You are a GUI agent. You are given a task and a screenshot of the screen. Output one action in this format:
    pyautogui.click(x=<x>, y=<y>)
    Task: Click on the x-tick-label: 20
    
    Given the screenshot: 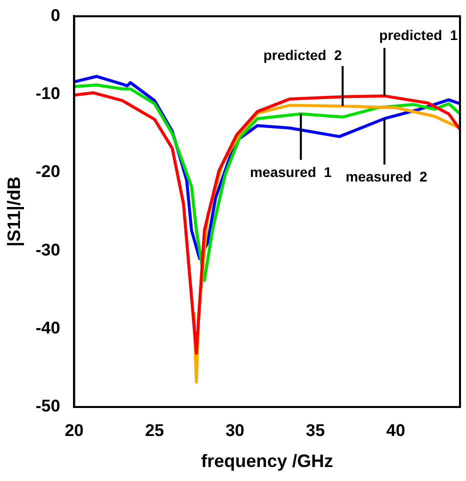 What is the action you would take?
    pyautogui.click(x=74, y=430)
    